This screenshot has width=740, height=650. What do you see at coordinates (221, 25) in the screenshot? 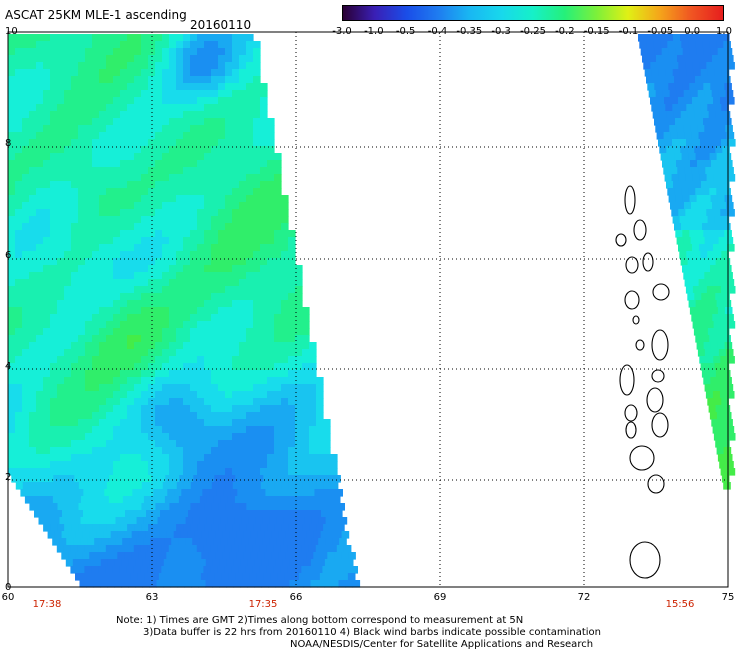
I see `map-date: 20160110` at bounding box center [221, 25].